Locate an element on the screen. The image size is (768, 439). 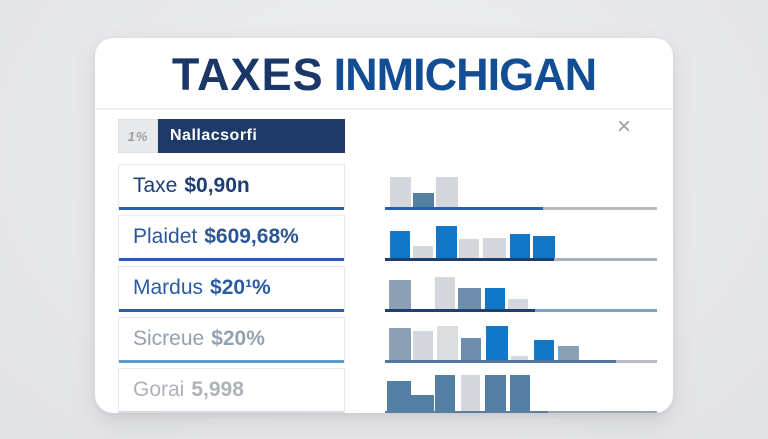
percent-icon: 1% is located at coordinates (138, 136).